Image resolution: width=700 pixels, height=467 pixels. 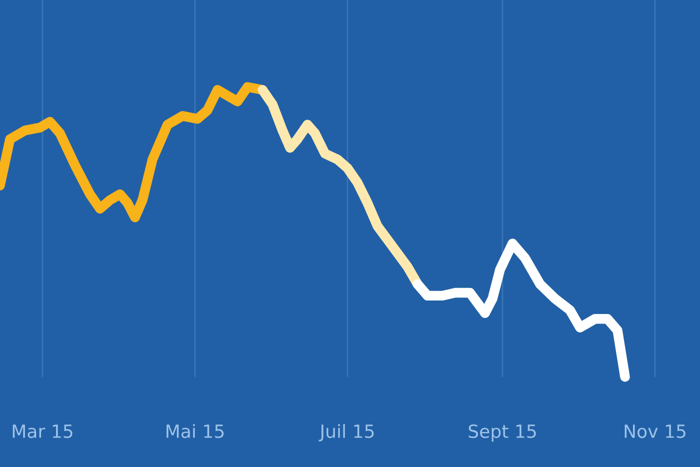 What do you see at coordinates (346, 433) in the screenshot?
I see `x-tick-label: Juil 15` at bounding box center [346, 433].